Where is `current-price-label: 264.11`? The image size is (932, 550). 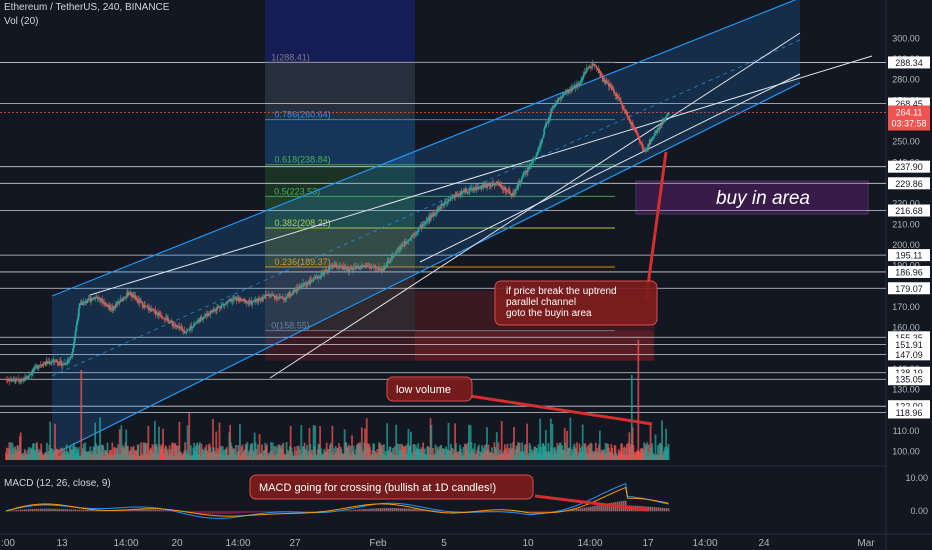 current-price-label: 264.11 is located at coordinates (909, 113).